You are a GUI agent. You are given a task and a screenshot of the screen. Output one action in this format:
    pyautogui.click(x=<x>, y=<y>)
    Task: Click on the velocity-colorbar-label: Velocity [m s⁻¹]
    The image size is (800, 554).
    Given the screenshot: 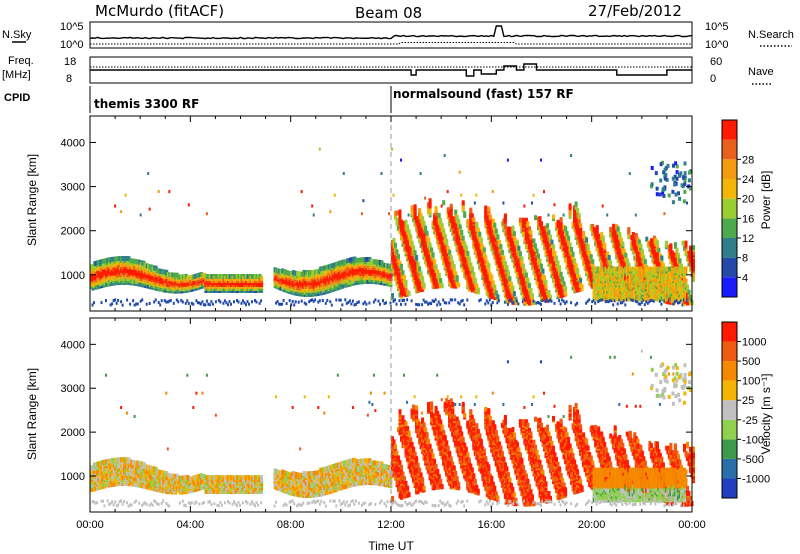 What is the action you would take?
    pyautogui.click(x=766, y=413)
    